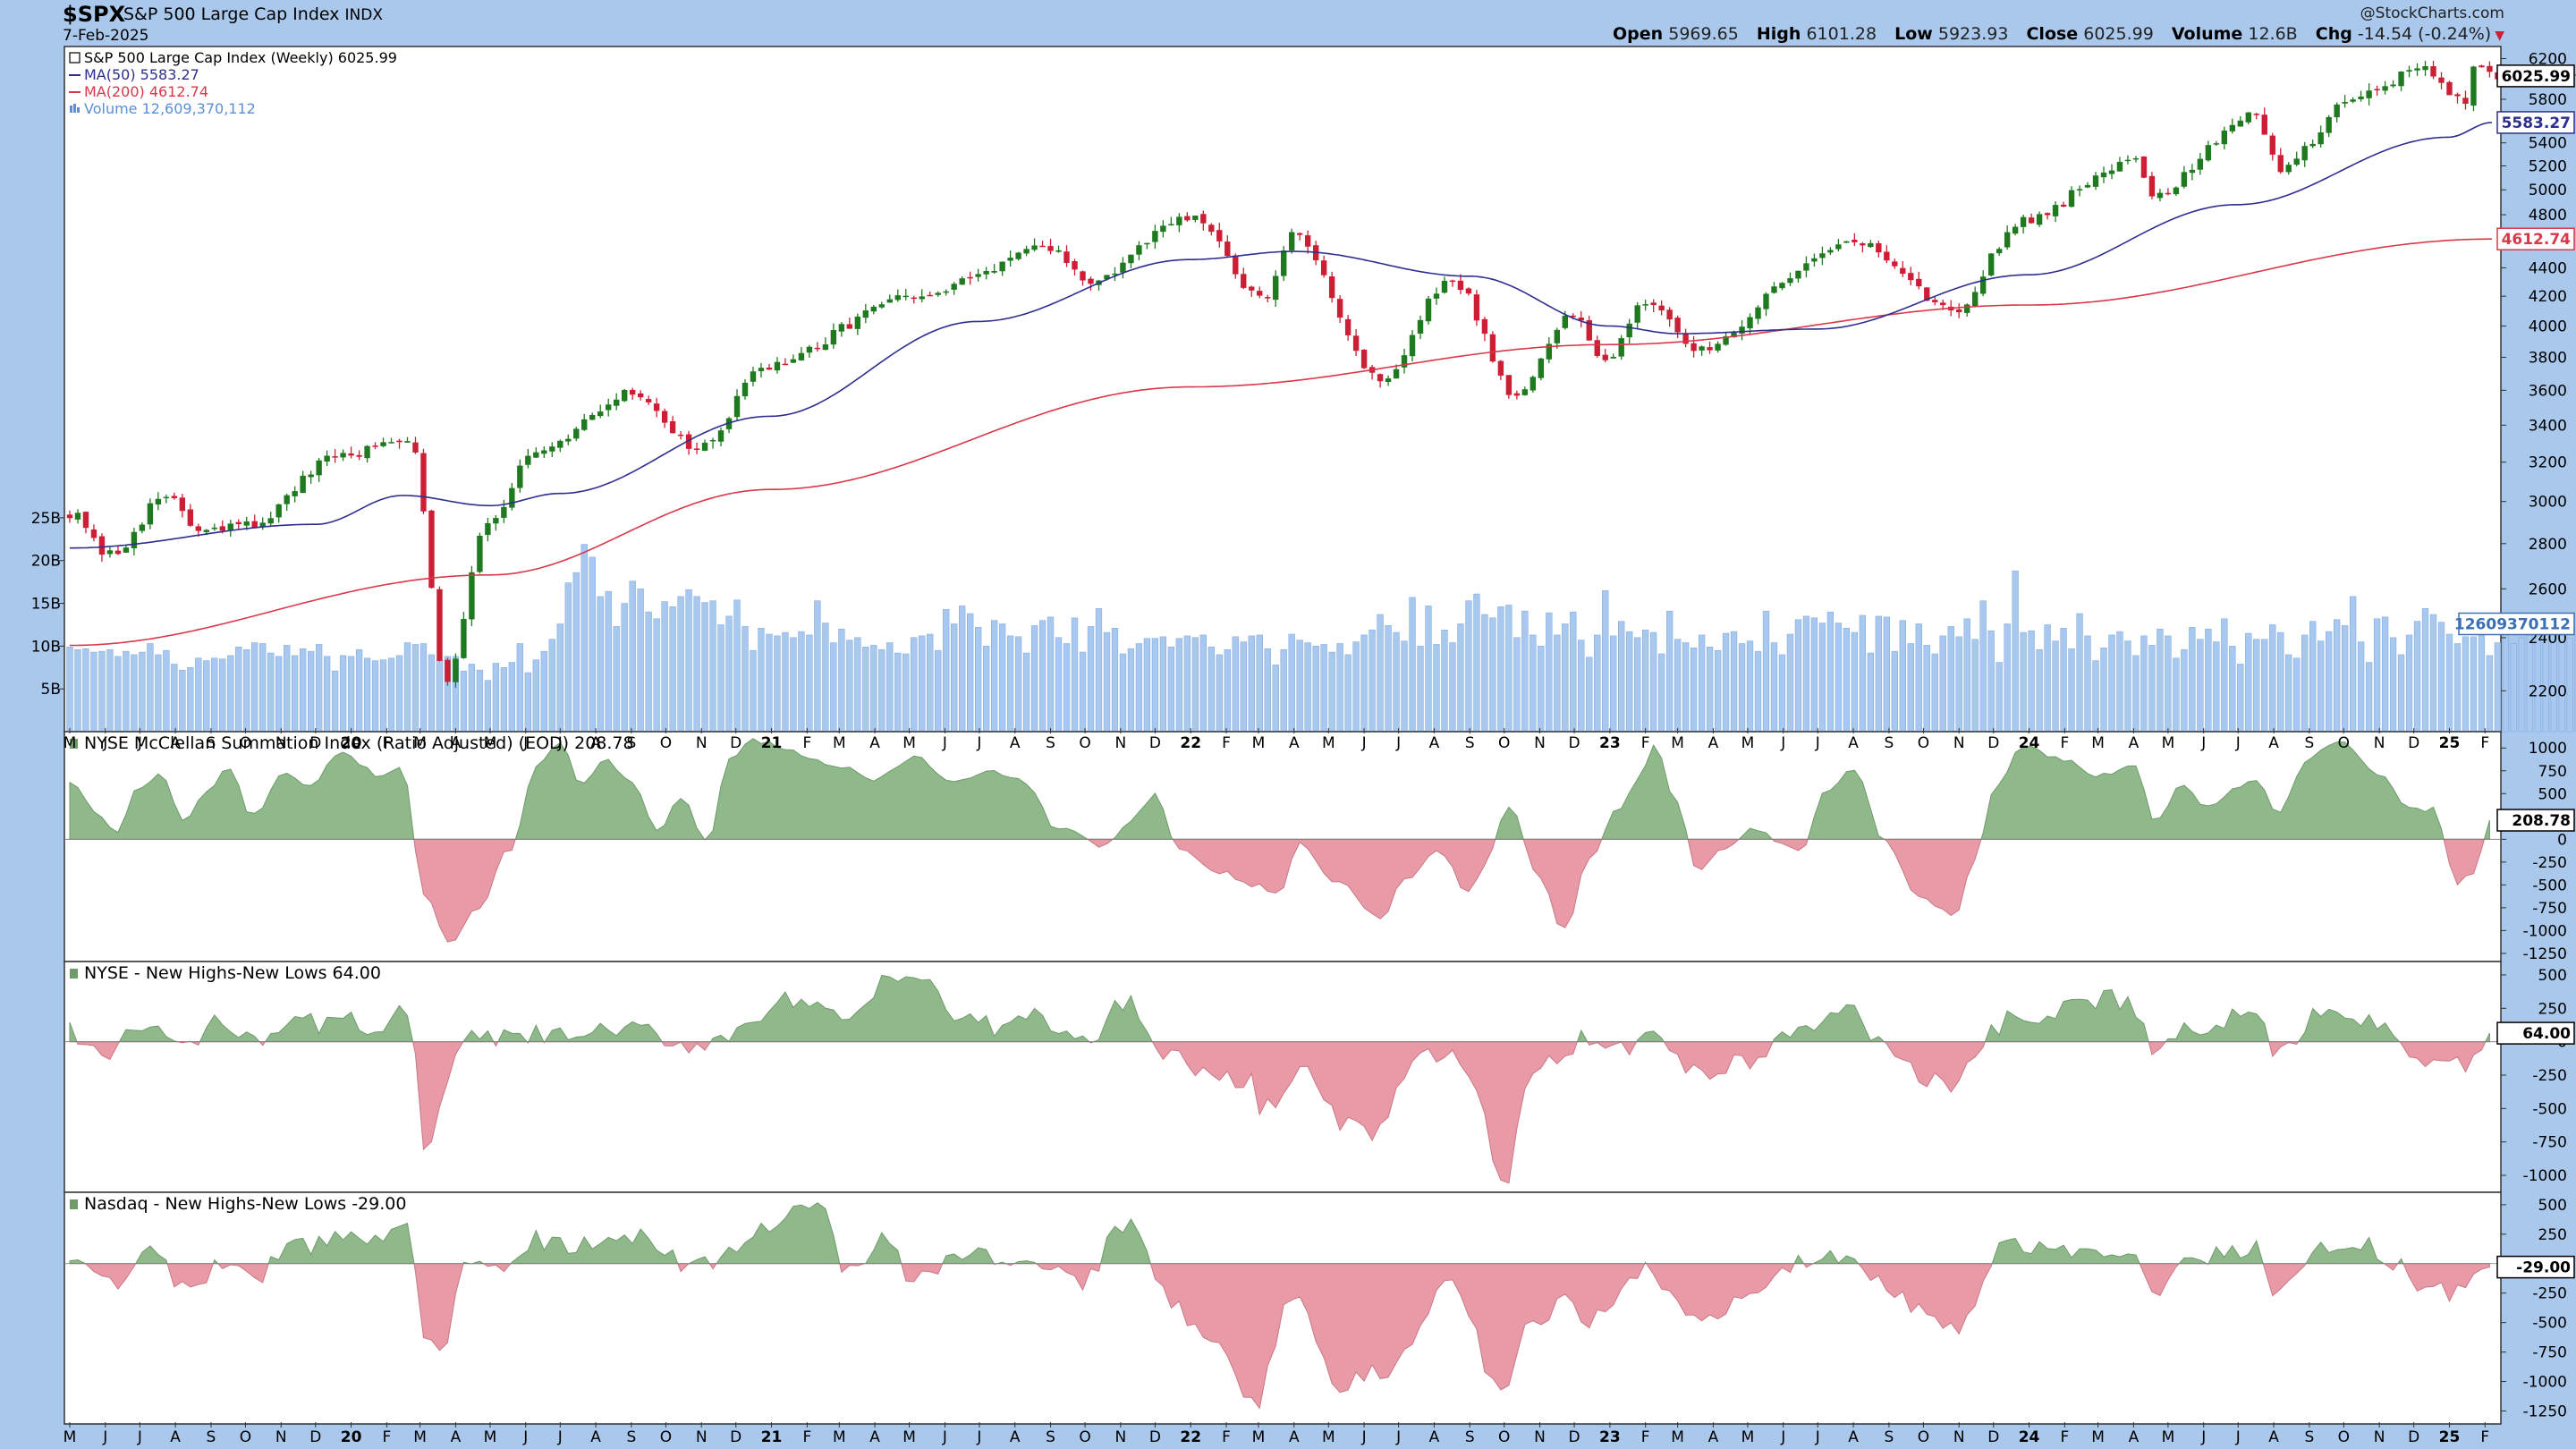 Image resolution: width=2576 pixels, height=1449 pixels. What do you see at coordinates (351, 743) in the screenshot?
I see `x-tick-label: 20` at bounding box center [351, 743].